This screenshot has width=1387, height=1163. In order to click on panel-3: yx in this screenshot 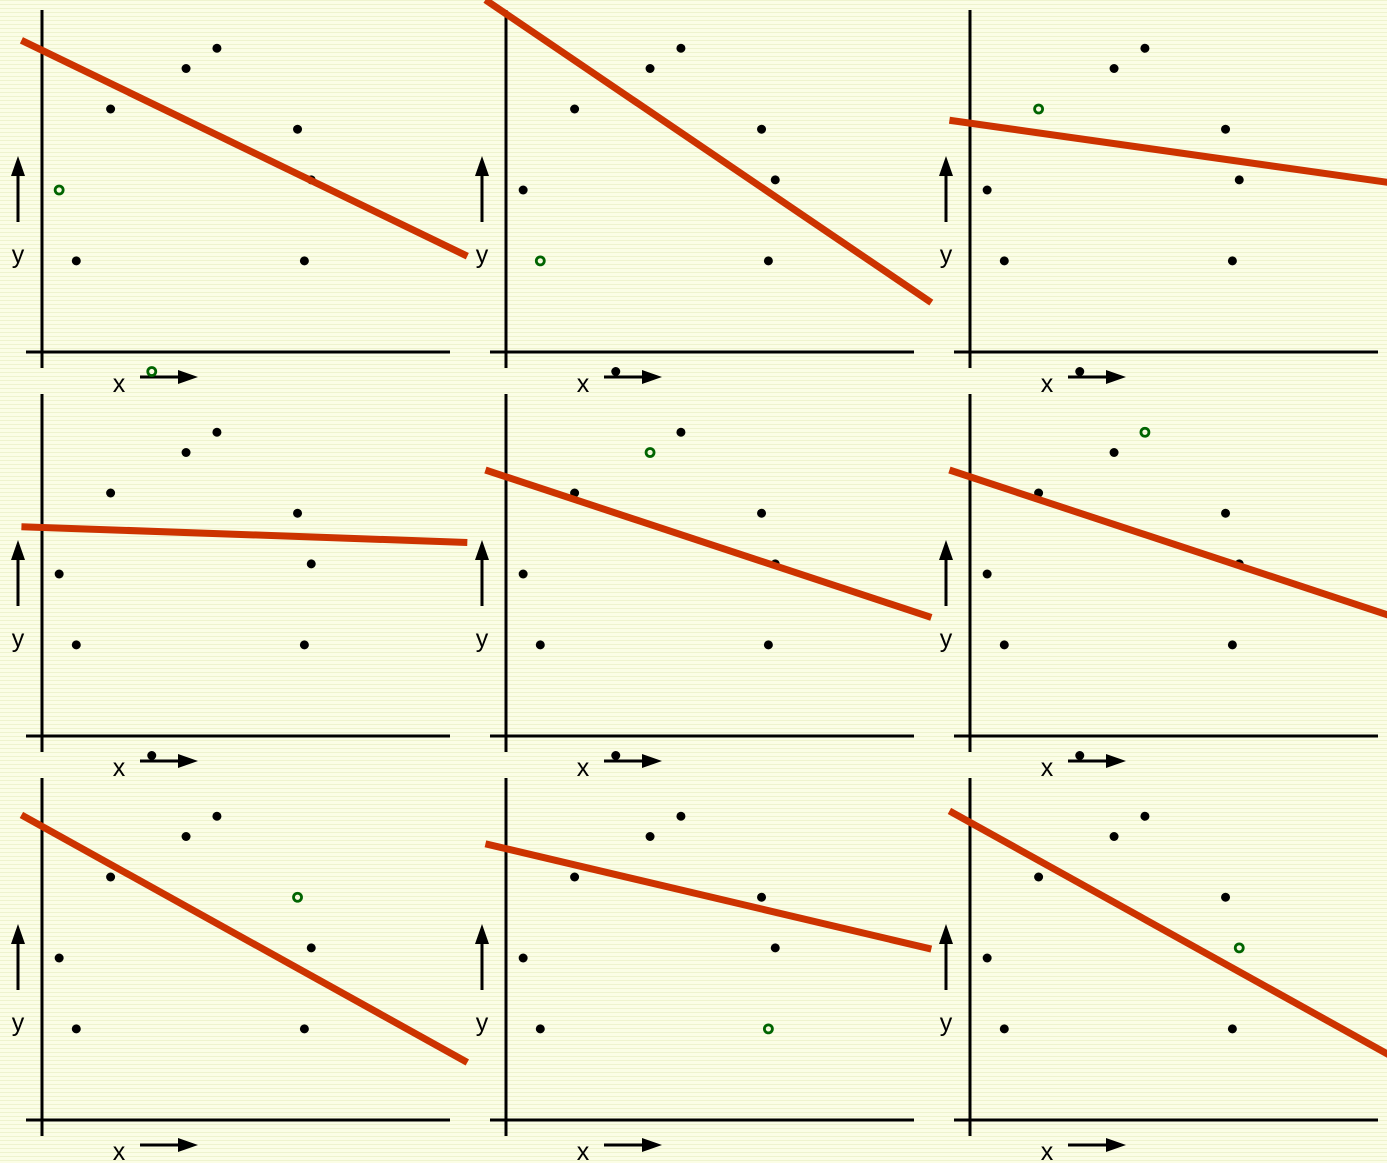, I will do `click(1163, 204)`.